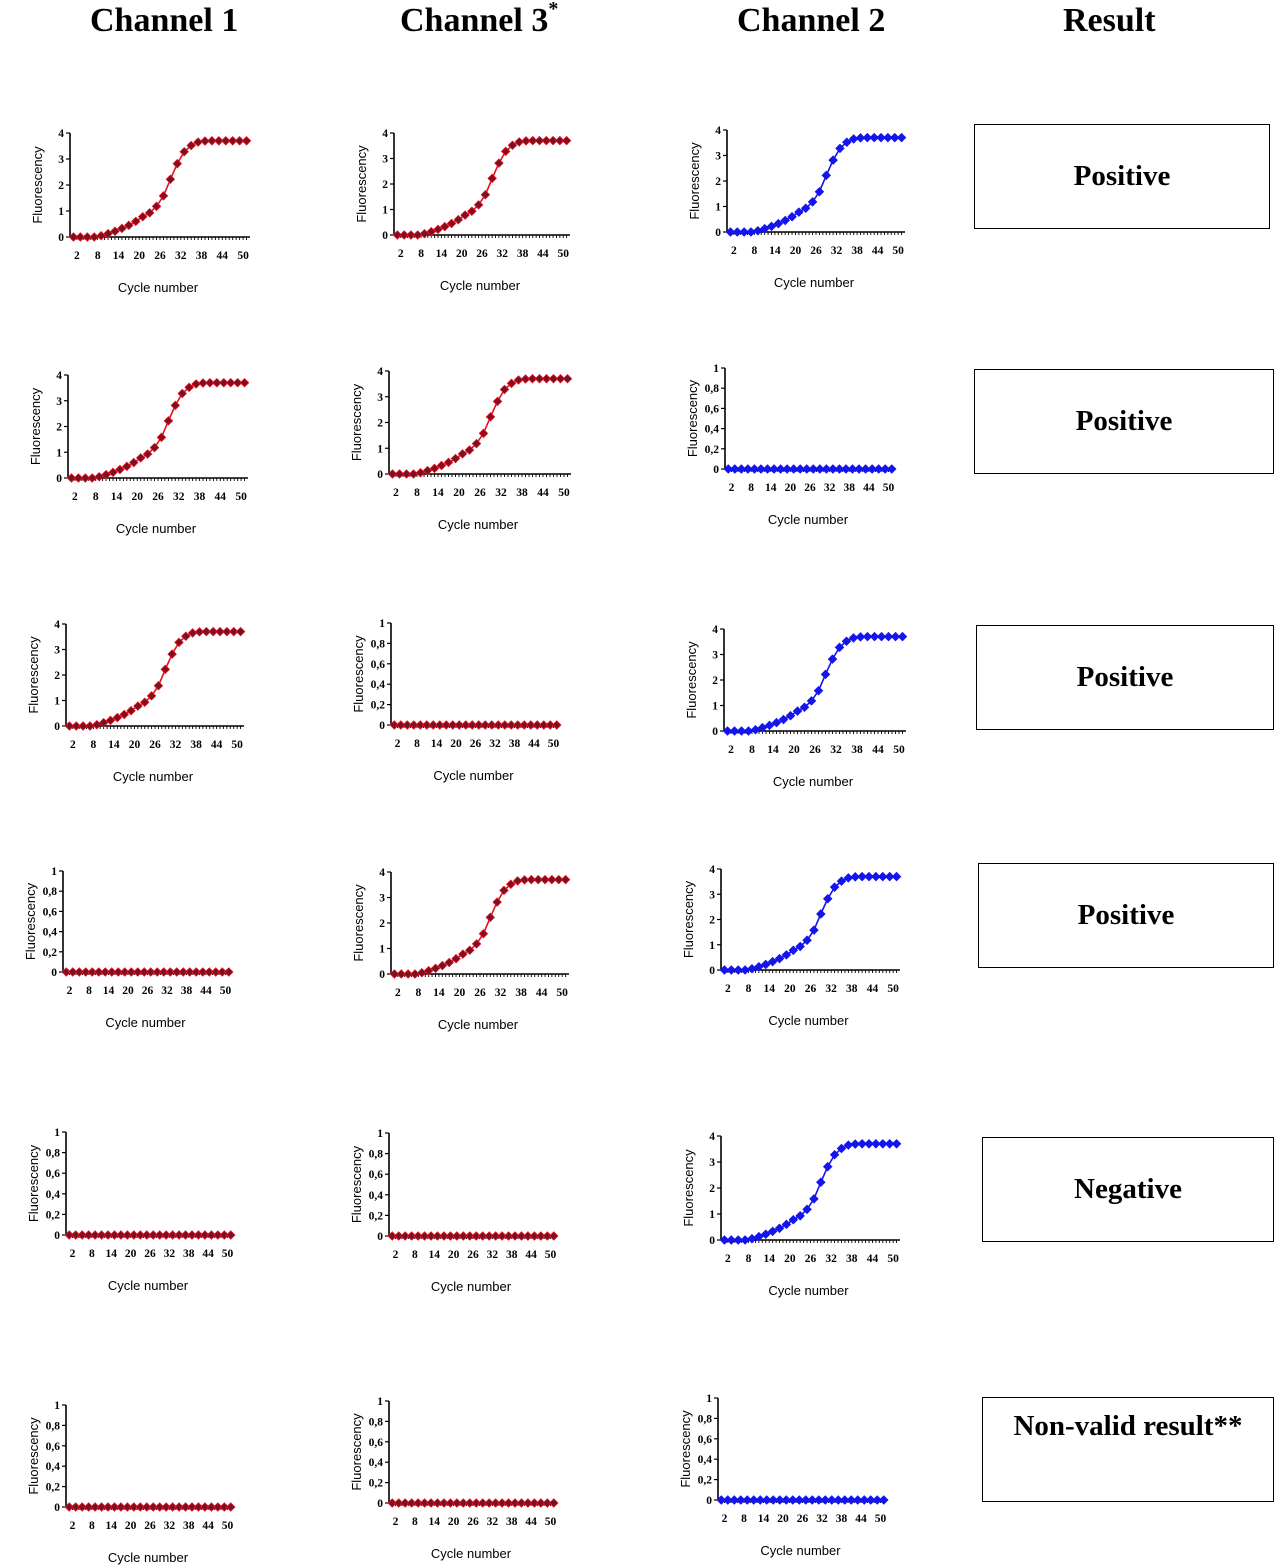 The width and height of the screenshot is (1274, 1566). I want to click on y-tick-label: 0,4, so click(712, 430).